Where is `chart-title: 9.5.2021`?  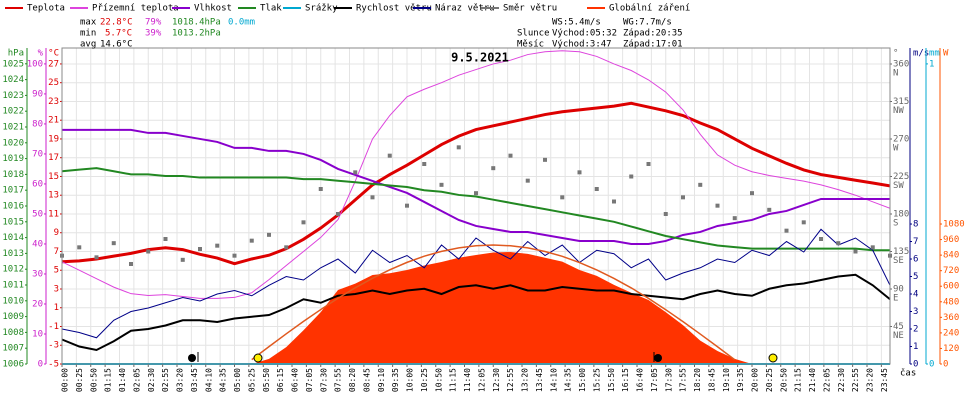 chart-title: 9.5.2021 is located at coordinates (480, 58).